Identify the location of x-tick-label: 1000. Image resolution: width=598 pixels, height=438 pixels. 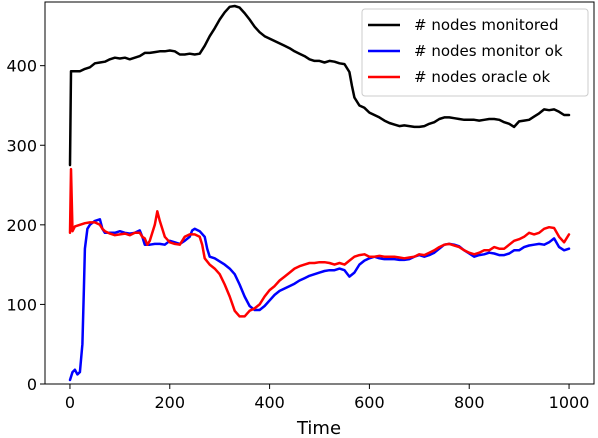
(569, 402).